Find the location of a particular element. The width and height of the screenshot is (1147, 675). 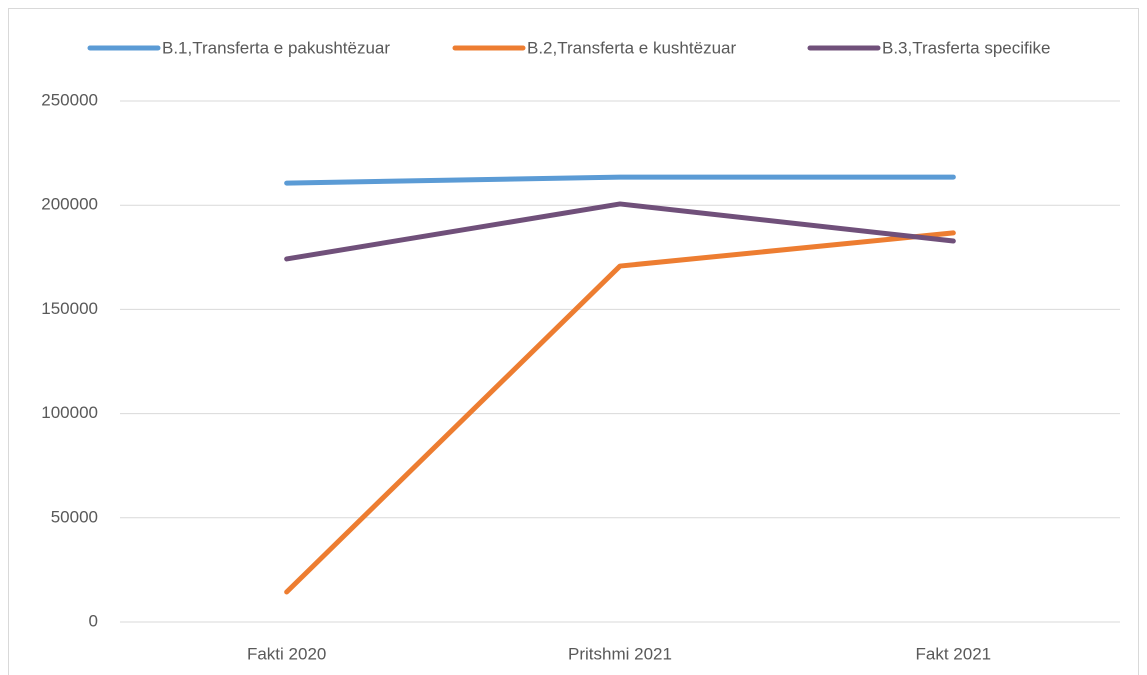

y-tick-label: 50000 is located at coordinates (74, 516).